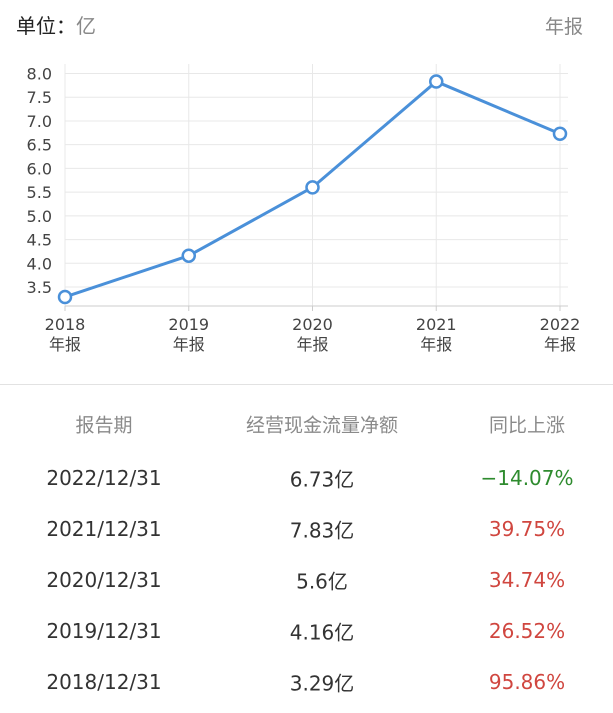  I want to click on report-date: 2021/12/31, so click(104, 528).